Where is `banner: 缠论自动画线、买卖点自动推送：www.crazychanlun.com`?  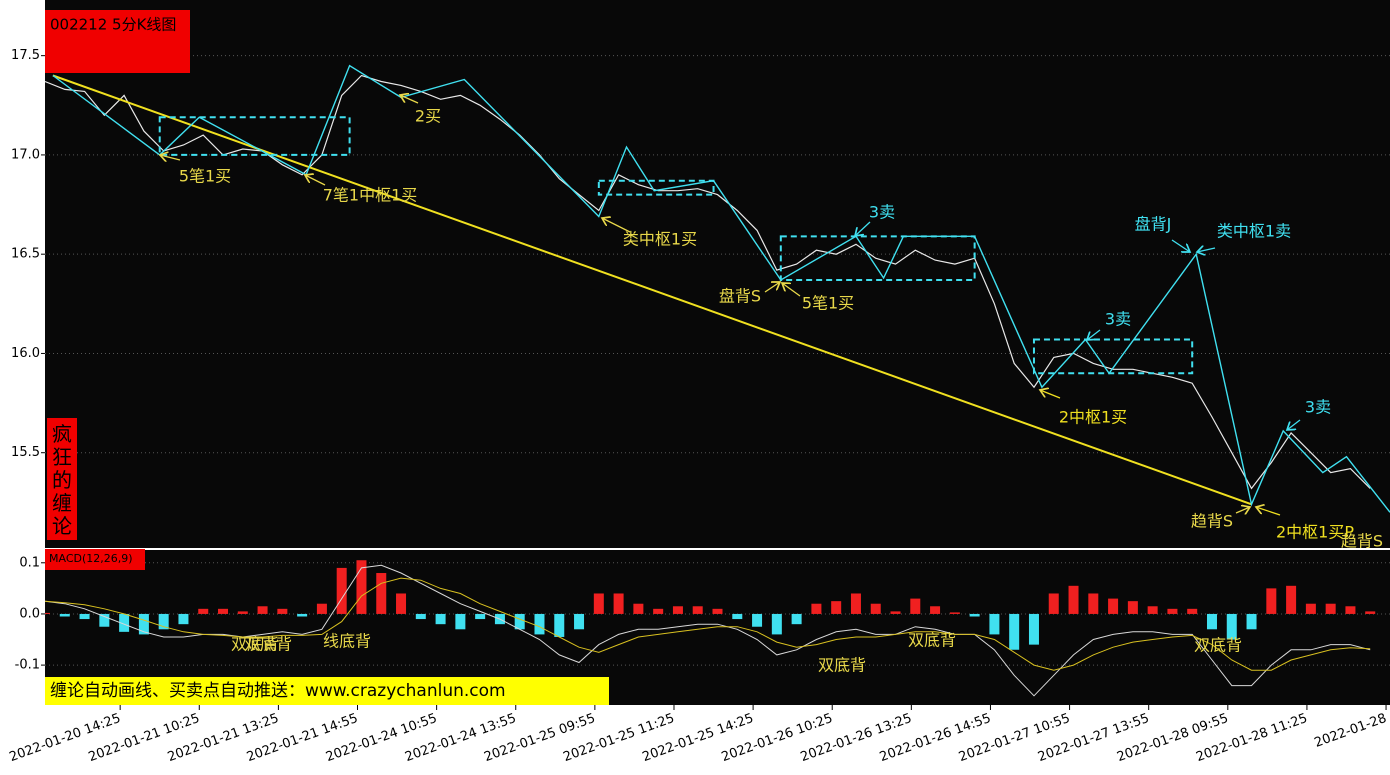 banner: 缠论自动画线、买卖点自动推送：www.crazychanlun.com is located at coordinates (278, 691).